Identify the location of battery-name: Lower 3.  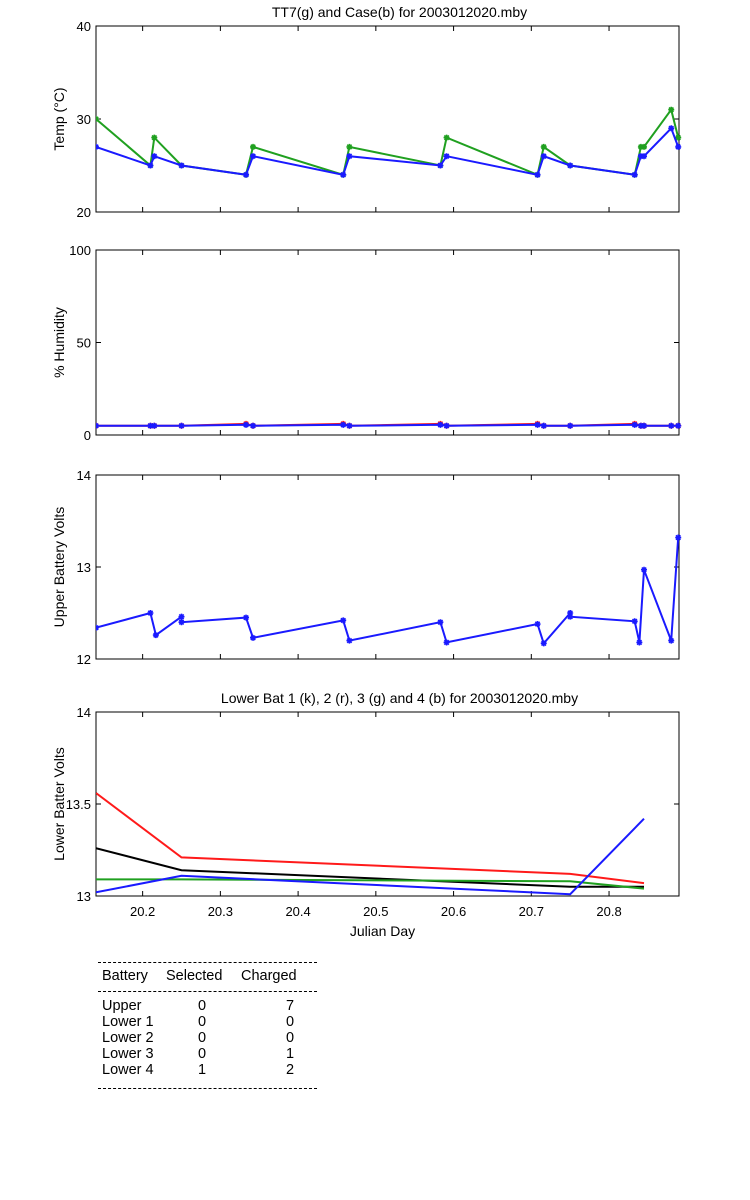
(128, 1054).